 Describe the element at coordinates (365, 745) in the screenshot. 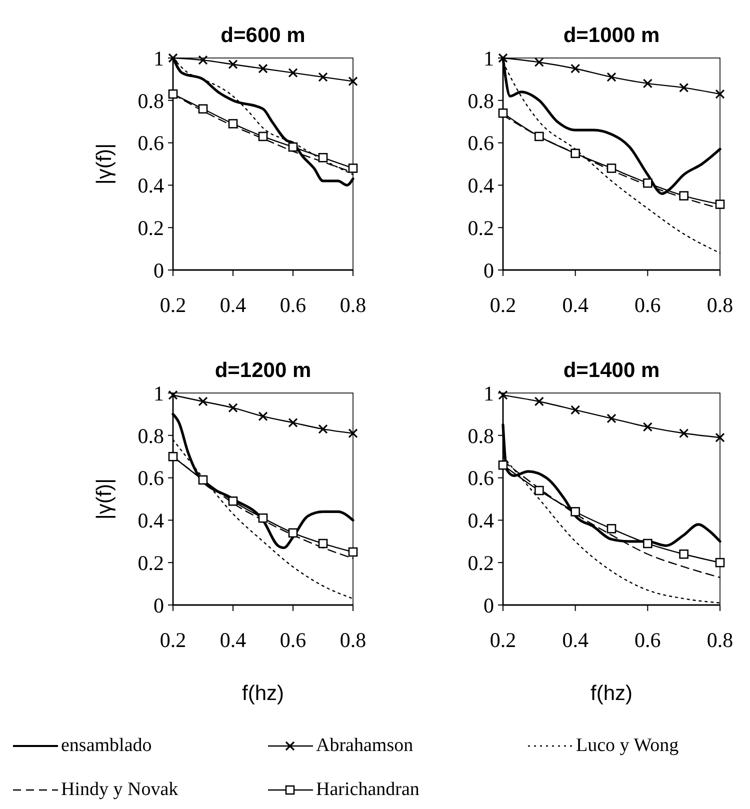

I see `legend-label: Abrahamson` at that location.